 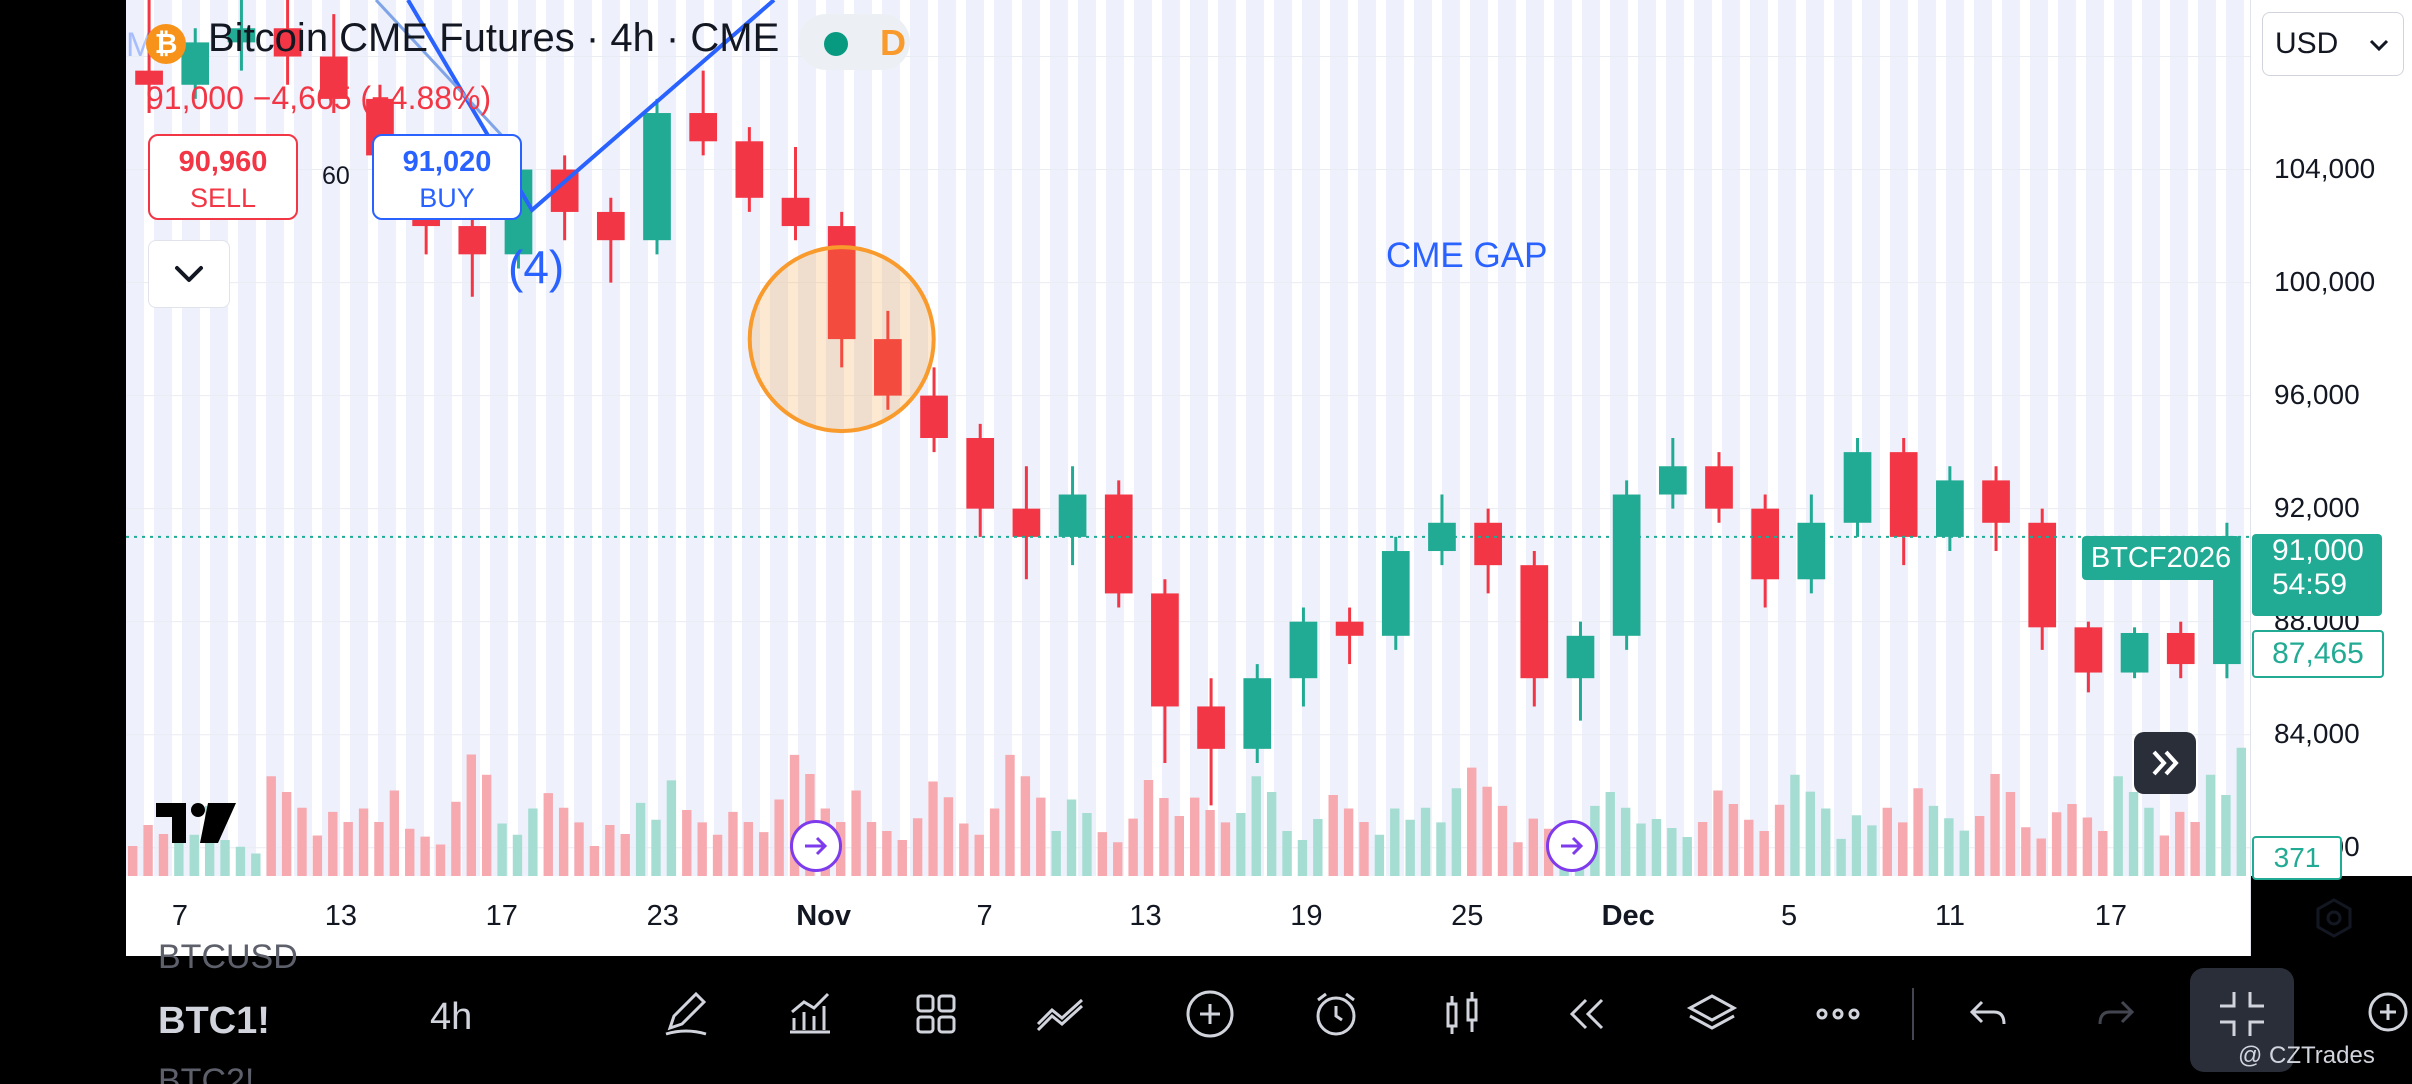 What do you see at coordinates (1988, 1014) in the screenshot?
I see `undo-icon` at bounding box center [1988, 1014].